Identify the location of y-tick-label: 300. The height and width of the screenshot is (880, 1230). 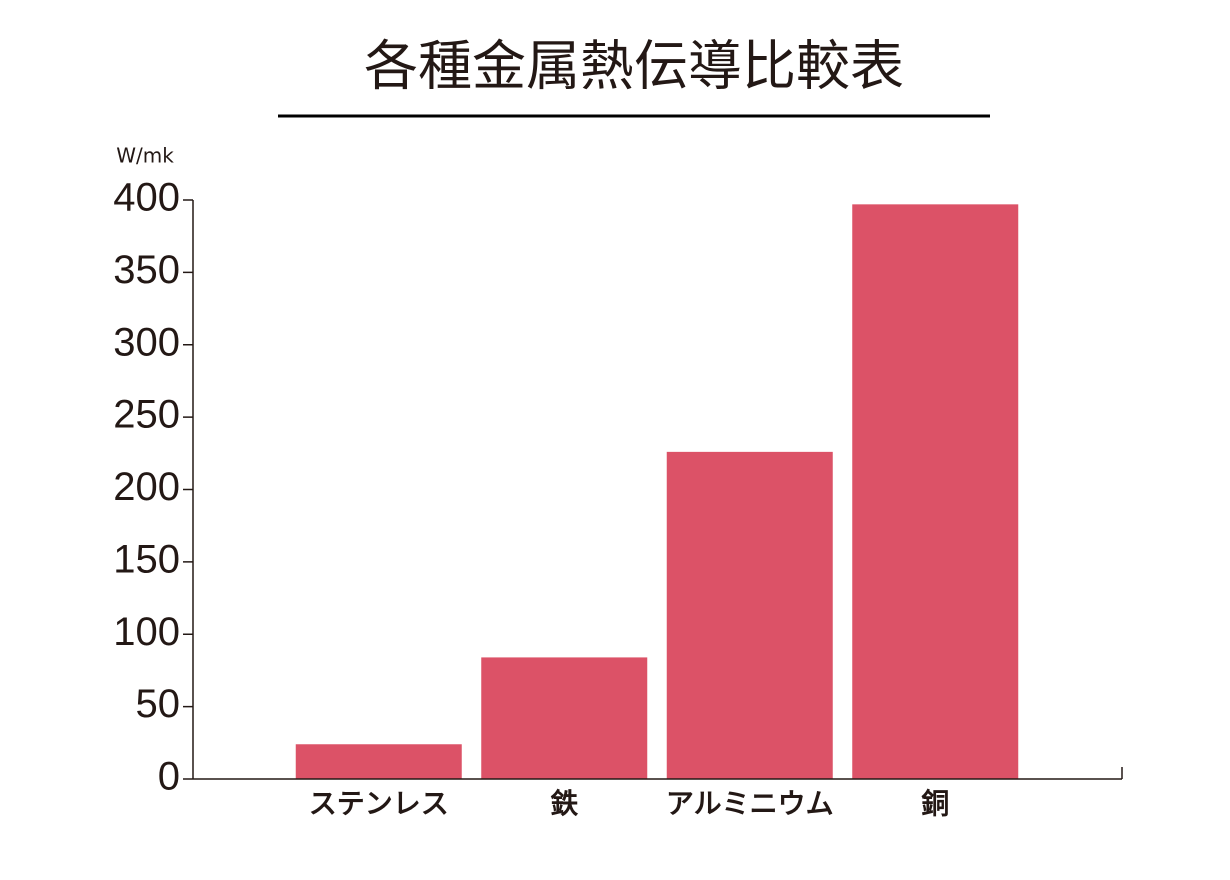
(146, 342).